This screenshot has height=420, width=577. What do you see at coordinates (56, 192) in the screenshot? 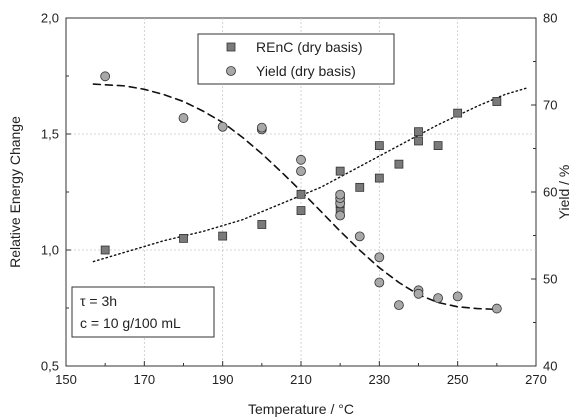
I see `left-axis-ticks: 0,5 1,0 1,5 2,0` at bounding box center [56, 192].